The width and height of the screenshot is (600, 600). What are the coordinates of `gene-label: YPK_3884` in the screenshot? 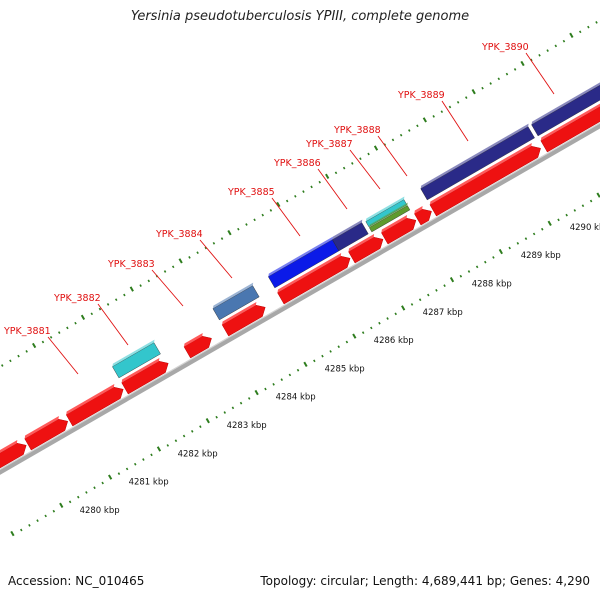 It's located at (179, 234).